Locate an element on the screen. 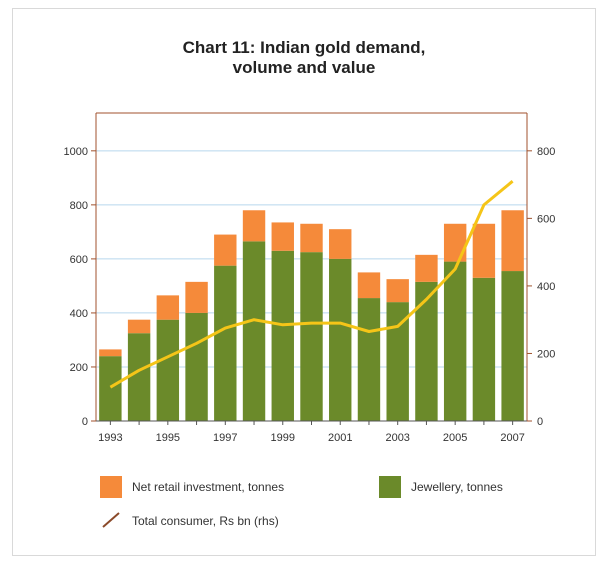 The image size is (608, 565). bar-jewellery-2002 is located at coordinates (369, 359).